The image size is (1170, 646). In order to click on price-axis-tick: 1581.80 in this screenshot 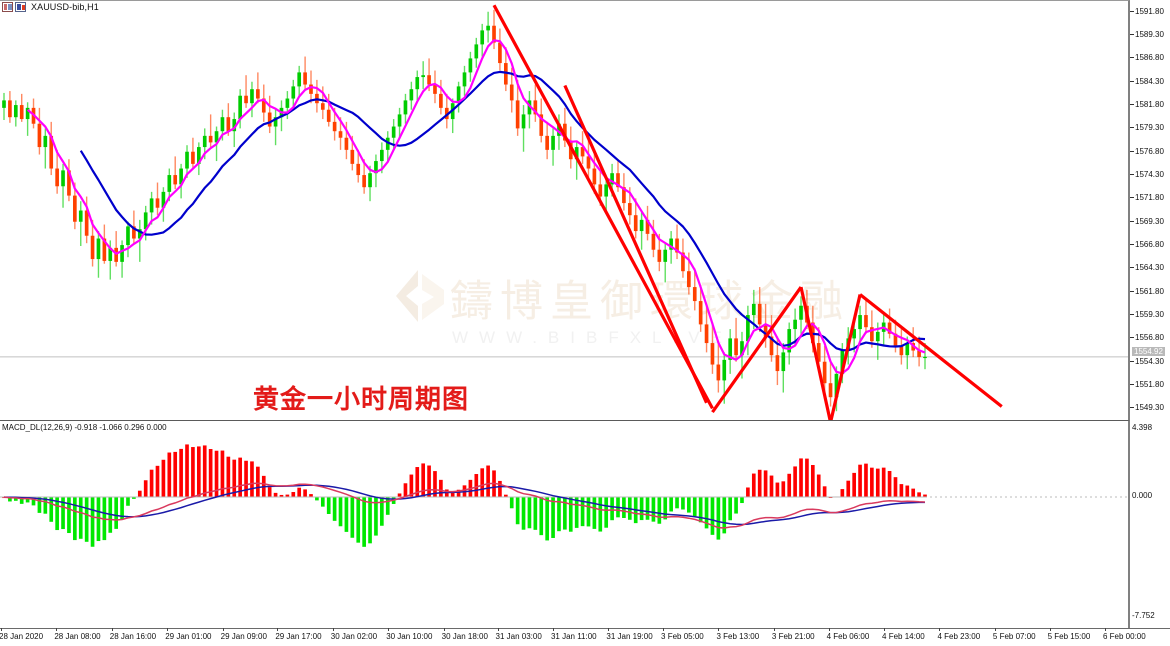, I will do `click(1147, 105)`.